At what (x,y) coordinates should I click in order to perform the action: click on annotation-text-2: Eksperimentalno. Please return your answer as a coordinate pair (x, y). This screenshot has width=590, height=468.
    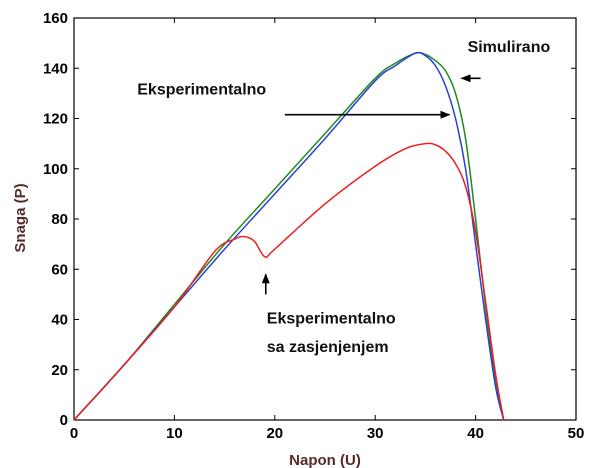
    Looking at the image, I should click on (201, 90).